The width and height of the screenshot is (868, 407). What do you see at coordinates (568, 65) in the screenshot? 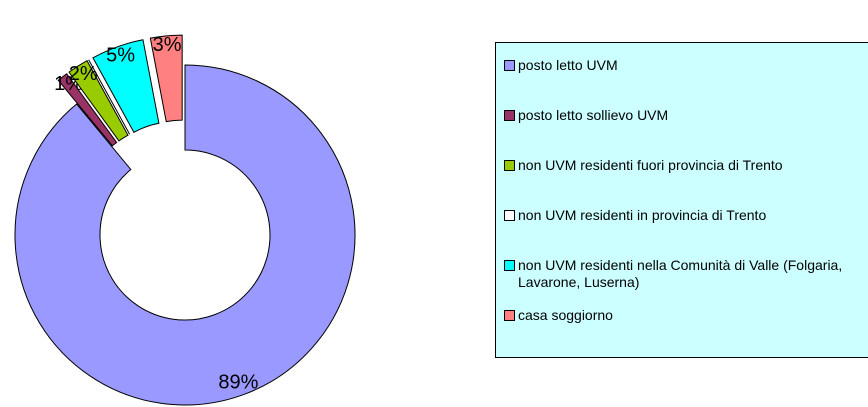
I see `legend-label: posto letto UVM` at bounding box center [568, 65].